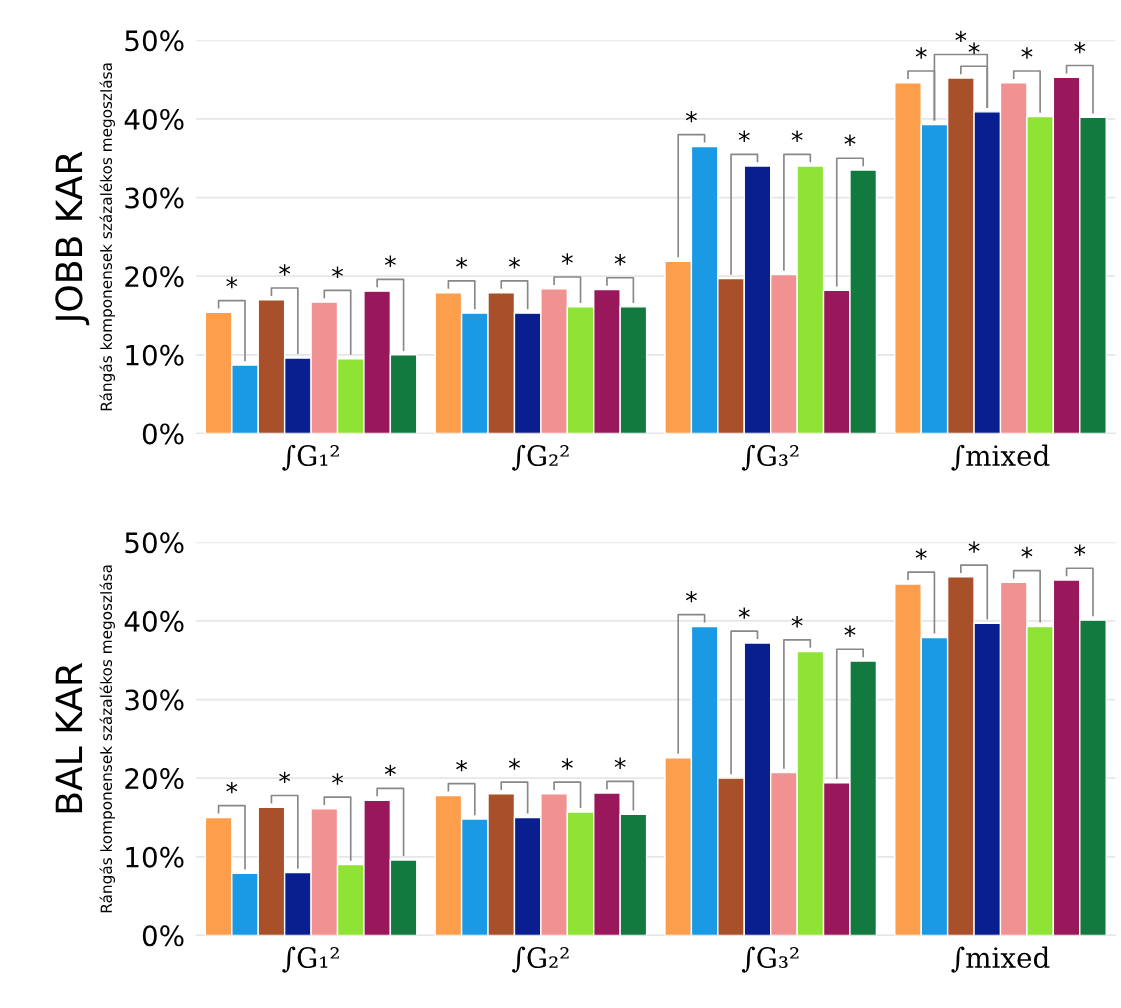 The height and width of the screenshot is (1008, 1121). What do you see at coordinates (72, 238) in the screenshot?
I see `text: JOBB KAR` at bounding box center [72, 238].